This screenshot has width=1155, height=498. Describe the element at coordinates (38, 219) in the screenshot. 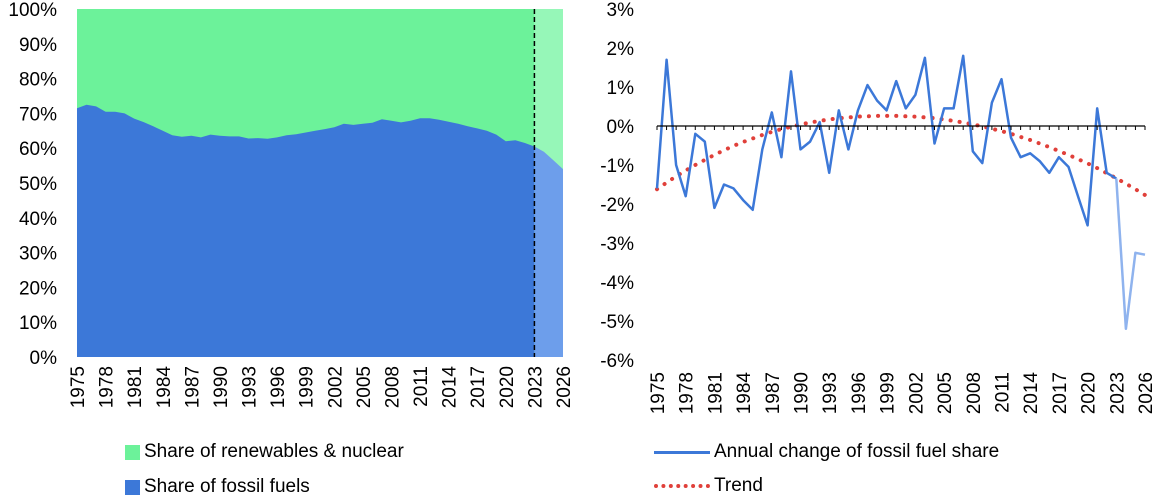

I see `y-tick-label: 40%` at that location.